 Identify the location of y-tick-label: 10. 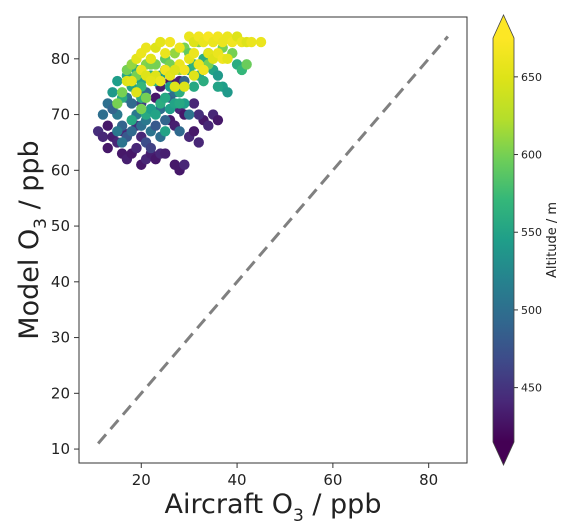
(60, 449).